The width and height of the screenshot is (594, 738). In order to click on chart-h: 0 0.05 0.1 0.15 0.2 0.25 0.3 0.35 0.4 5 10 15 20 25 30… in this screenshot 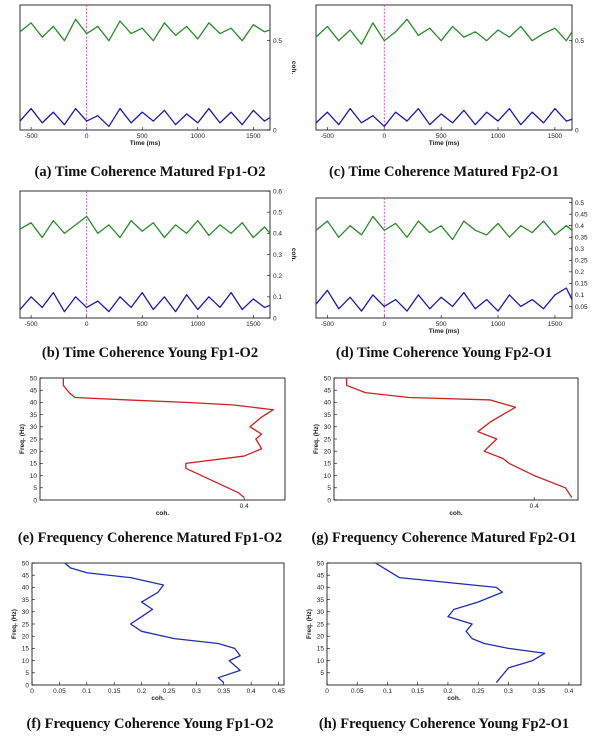, I will do `click(444, 631)`.